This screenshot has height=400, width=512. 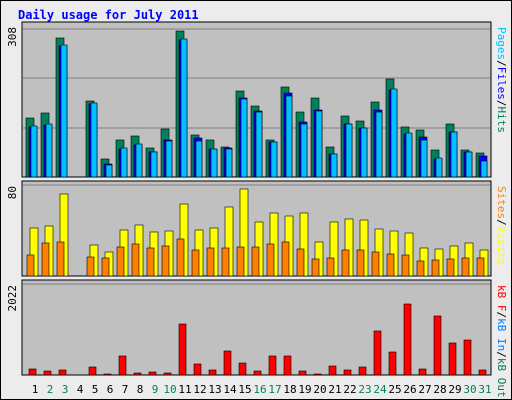 I want to click on legend-item-visits: Visits, so click(x=501, y=246).